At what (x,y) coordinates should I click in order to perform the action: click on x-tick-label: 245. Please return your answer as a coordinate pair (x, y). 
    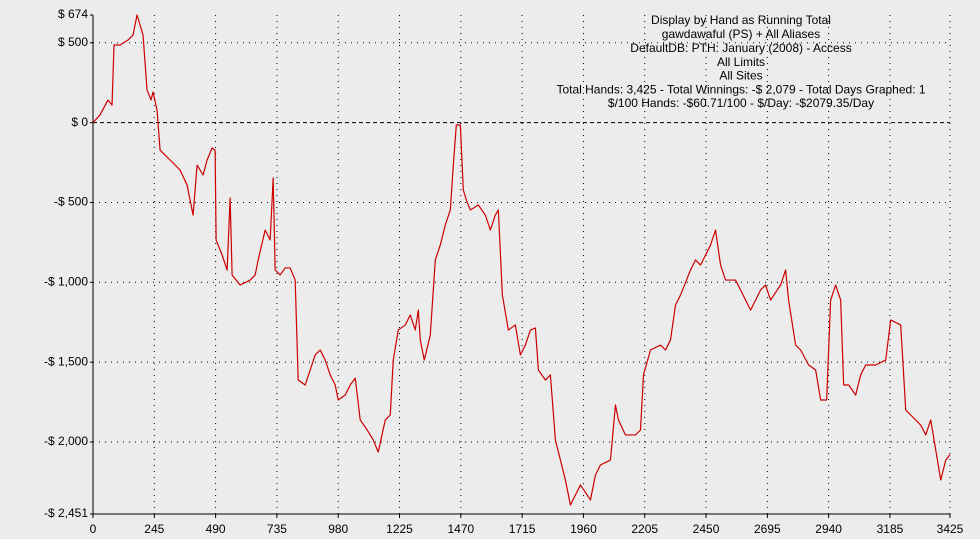
    Looking at the image, I should click on (154, 529).